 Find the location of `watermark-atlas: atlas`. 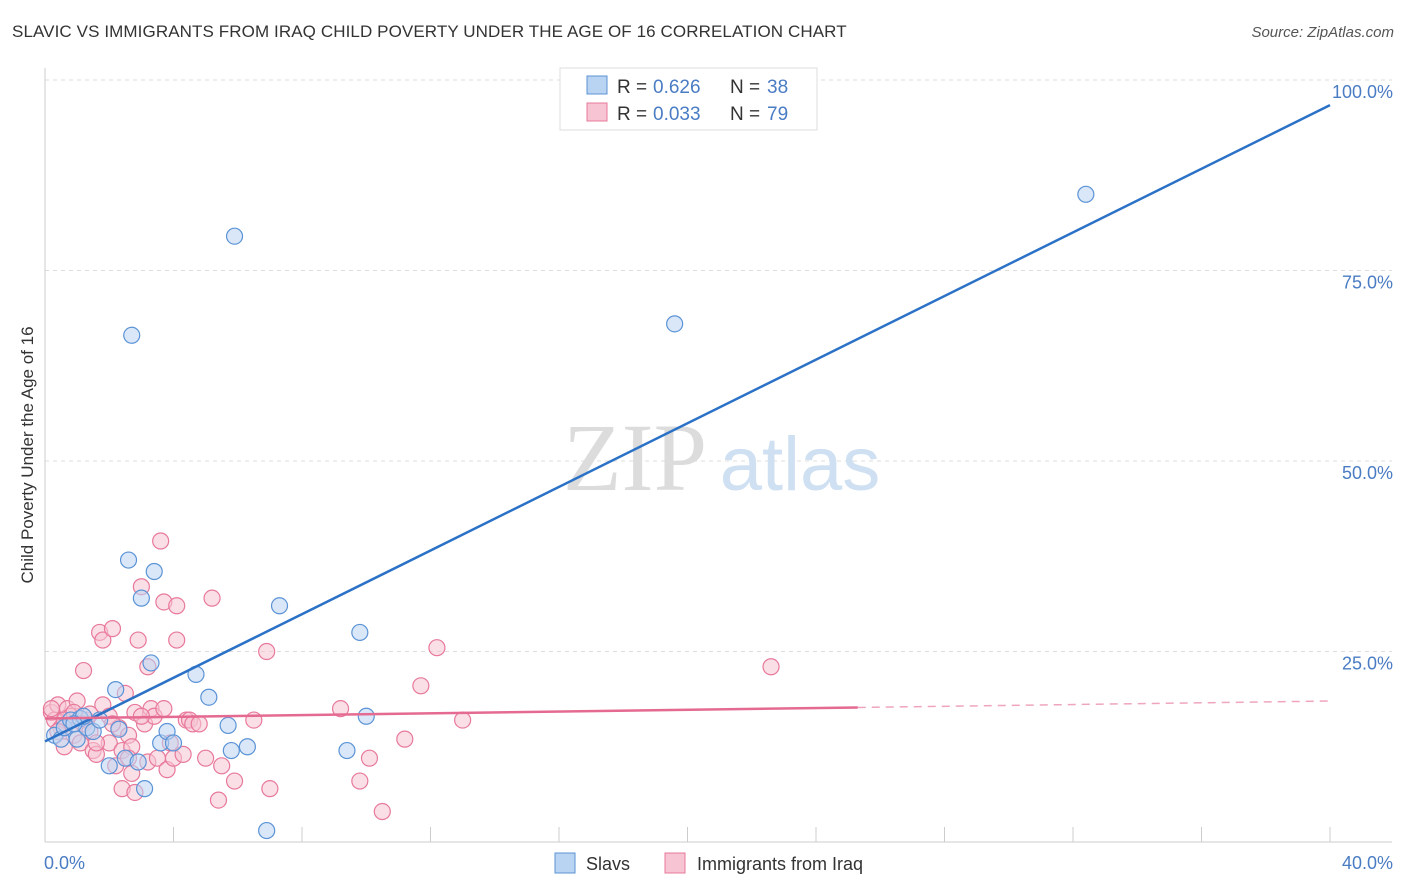

watermark-atlas: atlas is located at coordinates (800, 464).